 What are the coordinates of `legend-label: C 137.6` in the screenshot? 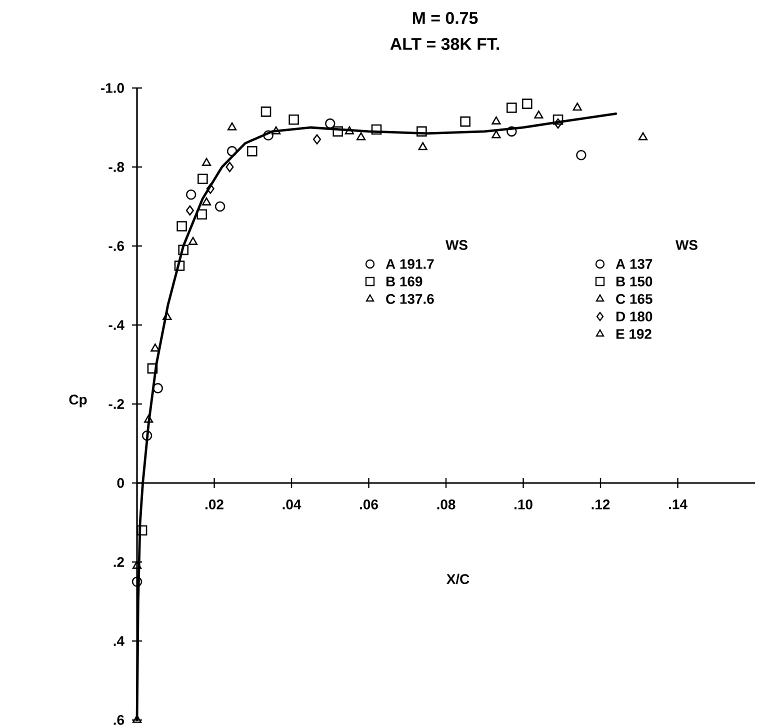 It's located at (410, 299).